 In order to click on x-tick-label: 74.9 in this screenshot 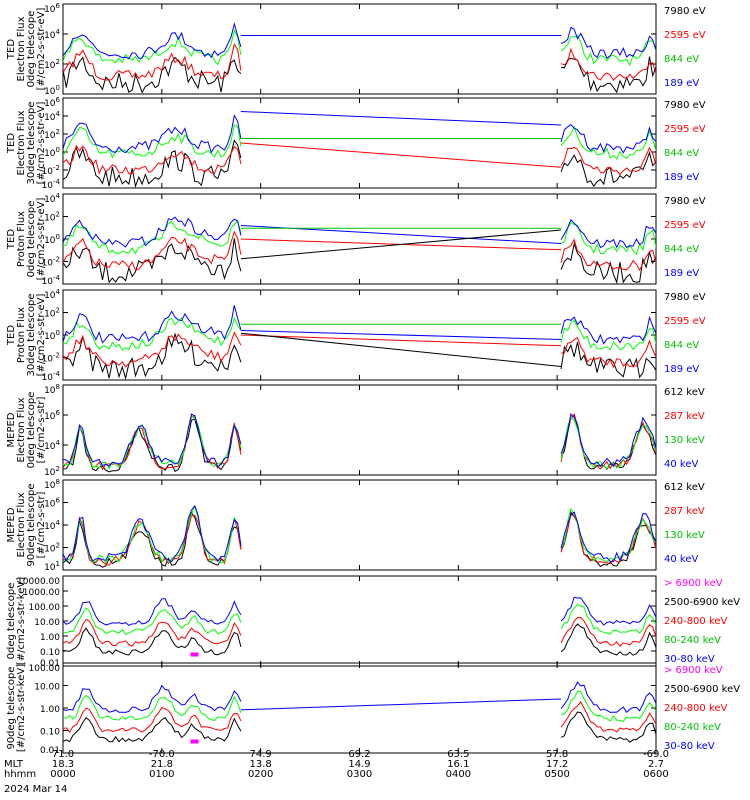, I will do `click(261, 754)`.